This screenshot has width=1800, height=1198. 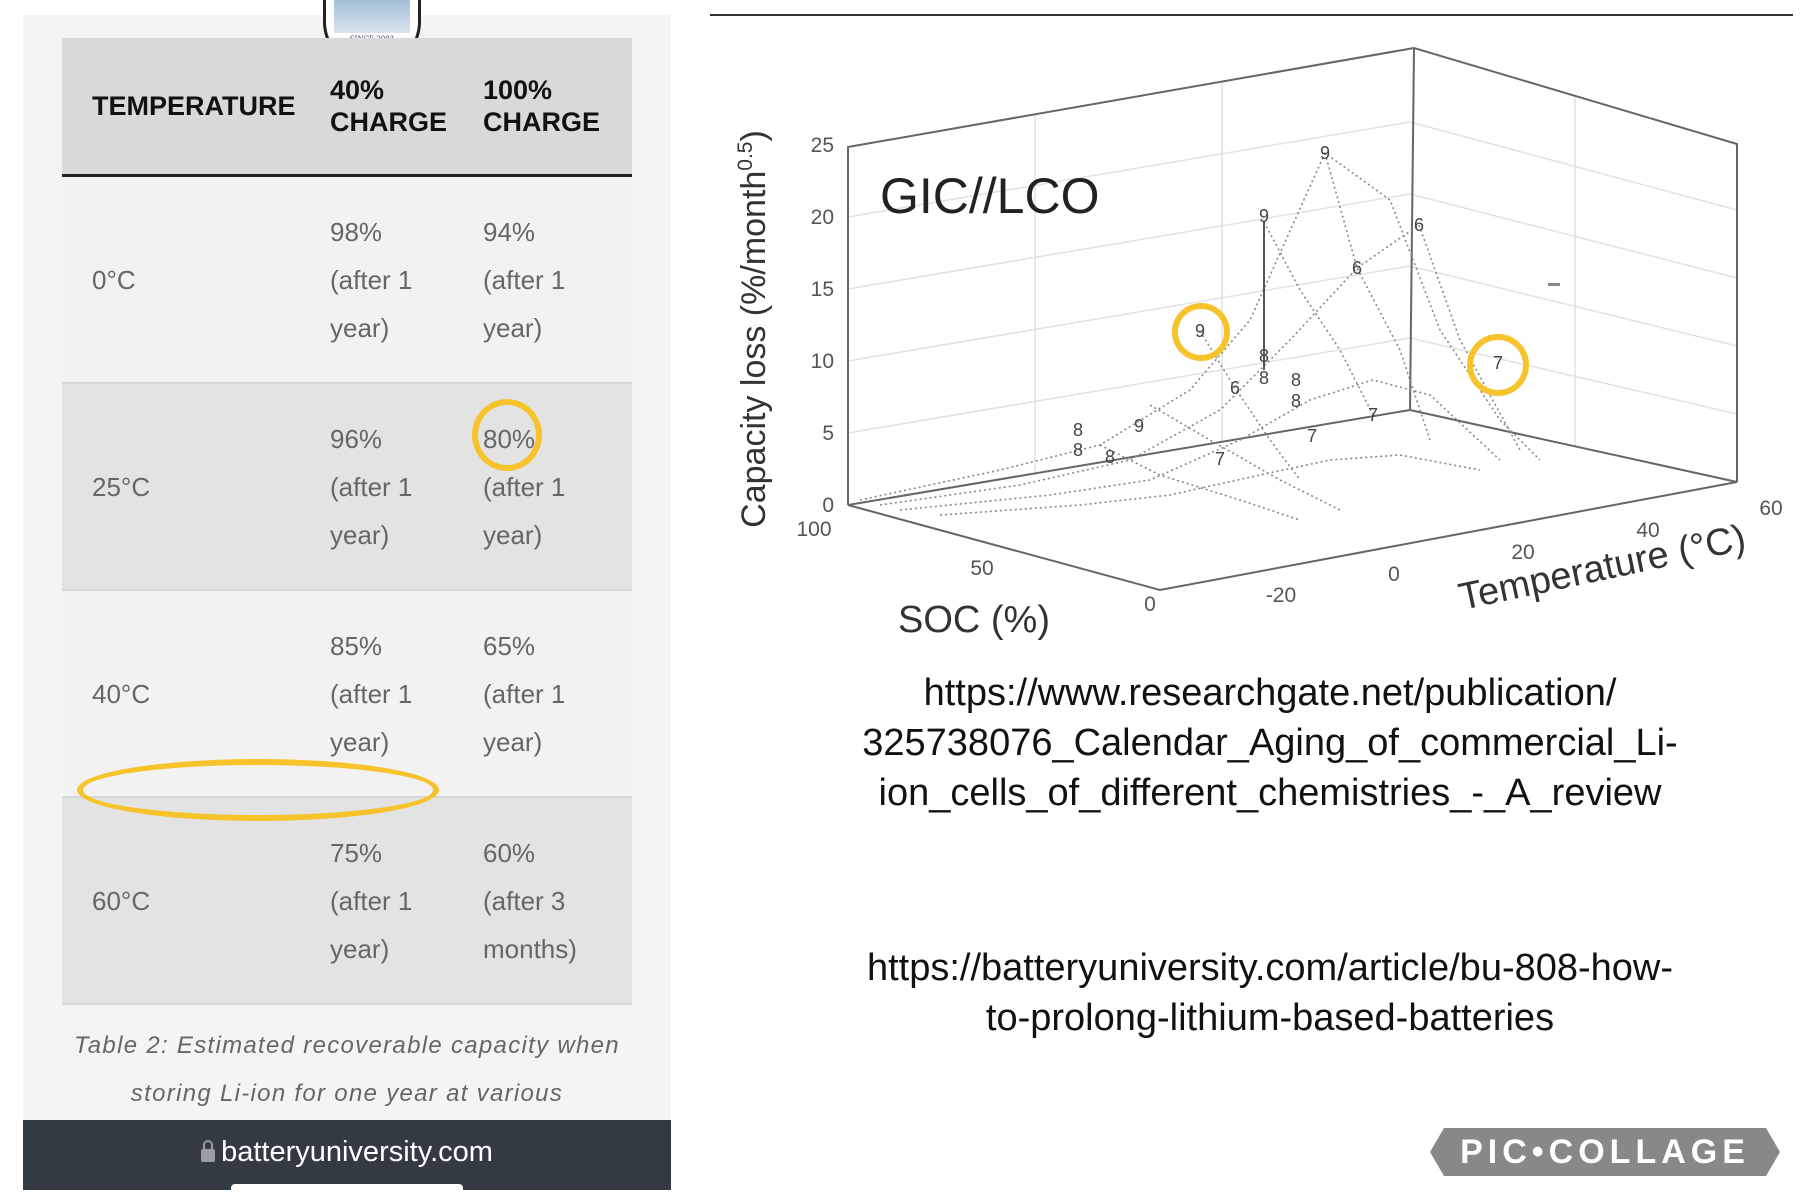 I want to click on temp-tick: -20, so click(x=1281, y=595).